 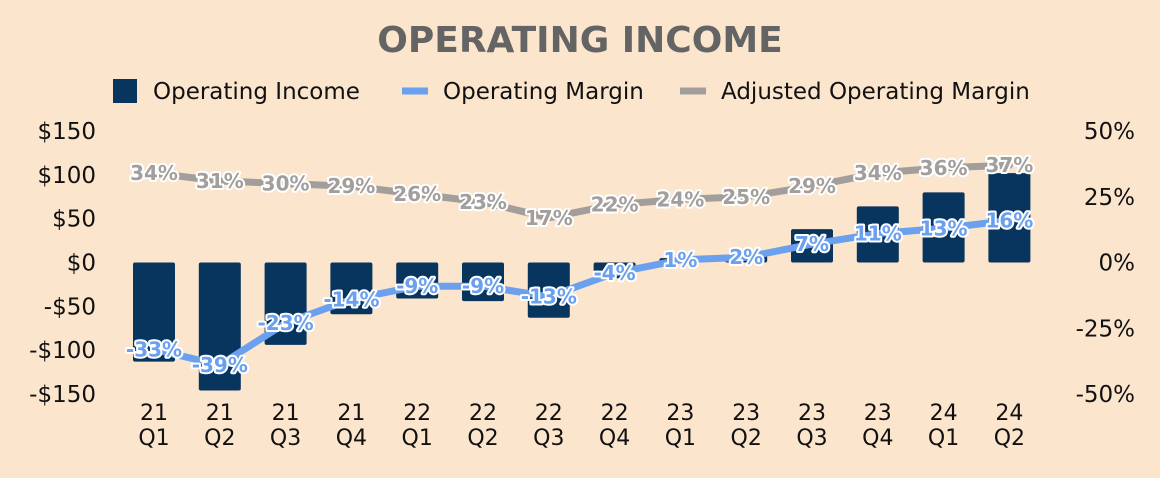 I want to click on legend-label-operating-income: Operating Income, so click(x=256, y=92).